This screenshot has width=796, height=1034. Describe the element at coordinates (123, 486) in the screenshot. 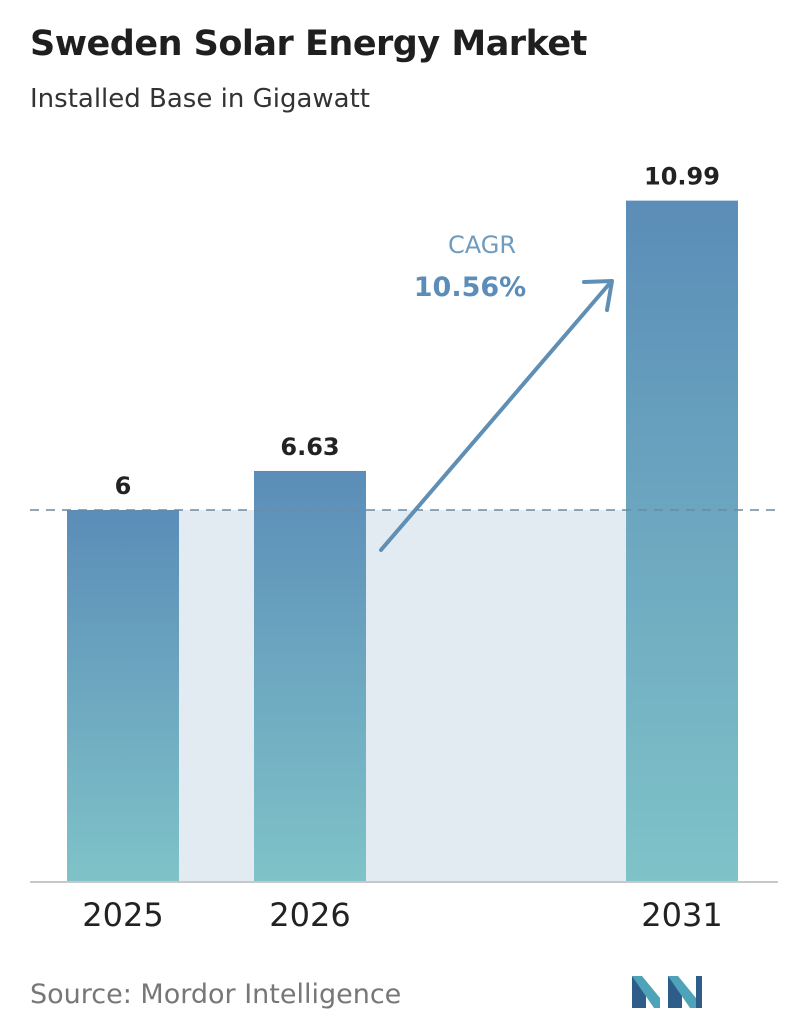

I see `value-label-2025: 6` at that location.